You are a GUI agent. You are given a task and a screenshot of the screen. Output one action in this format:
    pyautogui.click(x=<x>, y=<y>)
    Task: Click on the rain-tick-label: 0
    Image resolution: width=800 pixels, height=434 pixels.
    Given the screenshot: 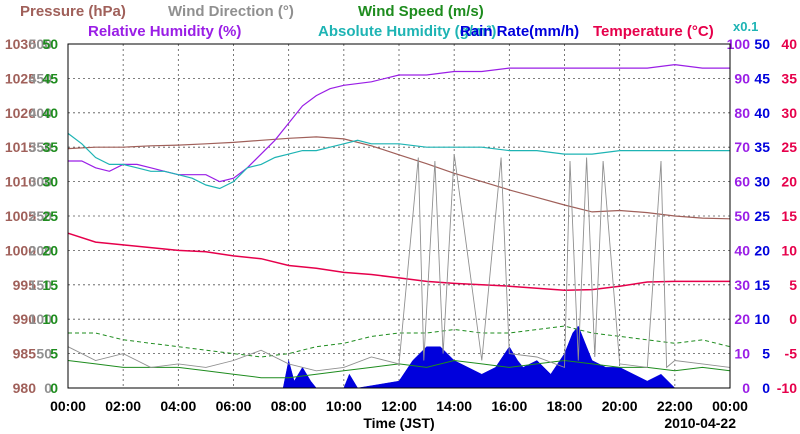 What is the action you would take?
    pyautogui.click(x=766, y=388)
    